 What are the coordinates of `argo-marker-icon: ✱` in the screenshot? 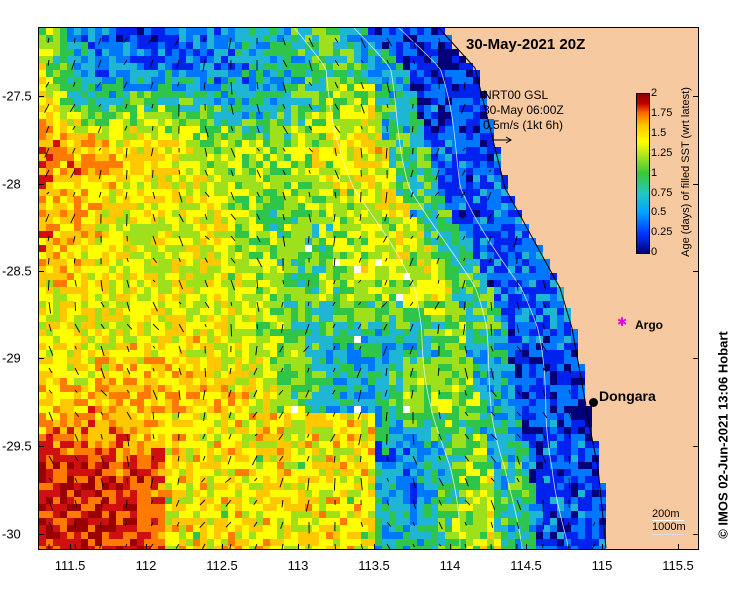 It's located at (622, 322).